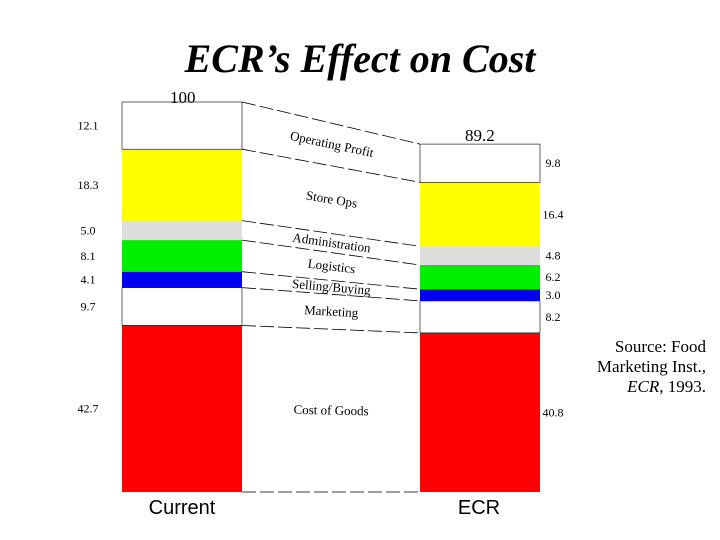 Image resolution: width=720 pixels, height=540 pixels. Describe the element at coordinates (182, 408) in the screenshot. I see `bar-current-cost-of-goods` at that location.